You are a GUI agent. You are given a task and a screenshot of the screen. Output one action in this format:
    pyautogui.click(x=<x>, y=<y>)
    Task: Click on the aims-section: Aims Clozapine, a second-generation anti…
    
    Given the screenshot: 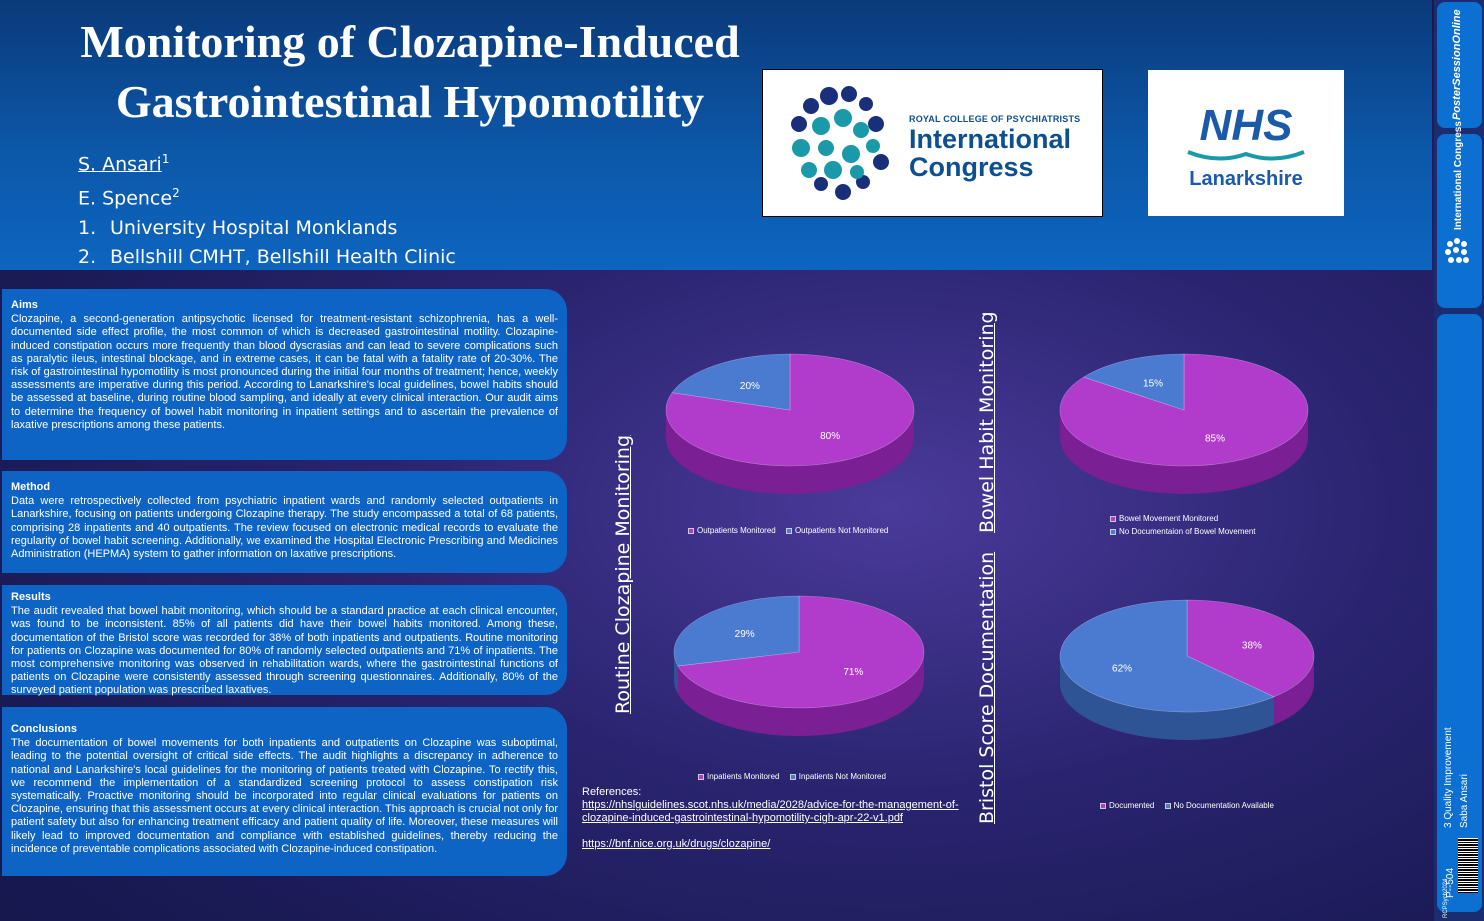 What is the action you would take?
    pyautogui.click(x=284, y=374)
    